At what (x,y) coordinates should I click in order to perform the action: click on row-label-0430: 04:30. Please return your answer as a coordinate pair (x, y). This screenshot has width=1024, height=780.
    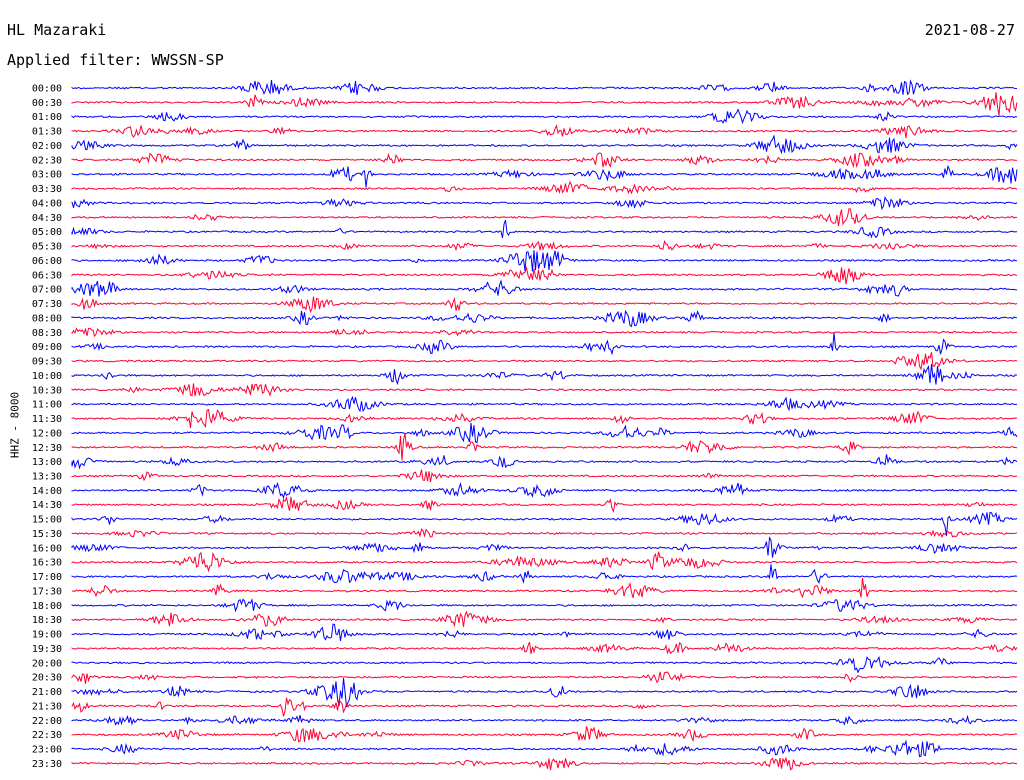
    Looking at the image, I should click on (47, 218).